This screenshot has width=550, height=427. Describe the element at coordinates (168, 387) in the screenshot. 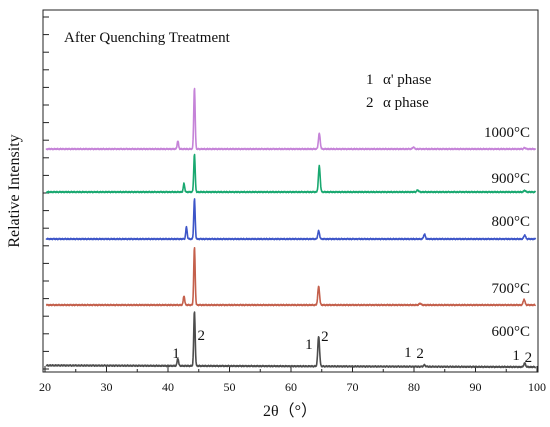

I see `x-tick-label-40: 40` at that location.